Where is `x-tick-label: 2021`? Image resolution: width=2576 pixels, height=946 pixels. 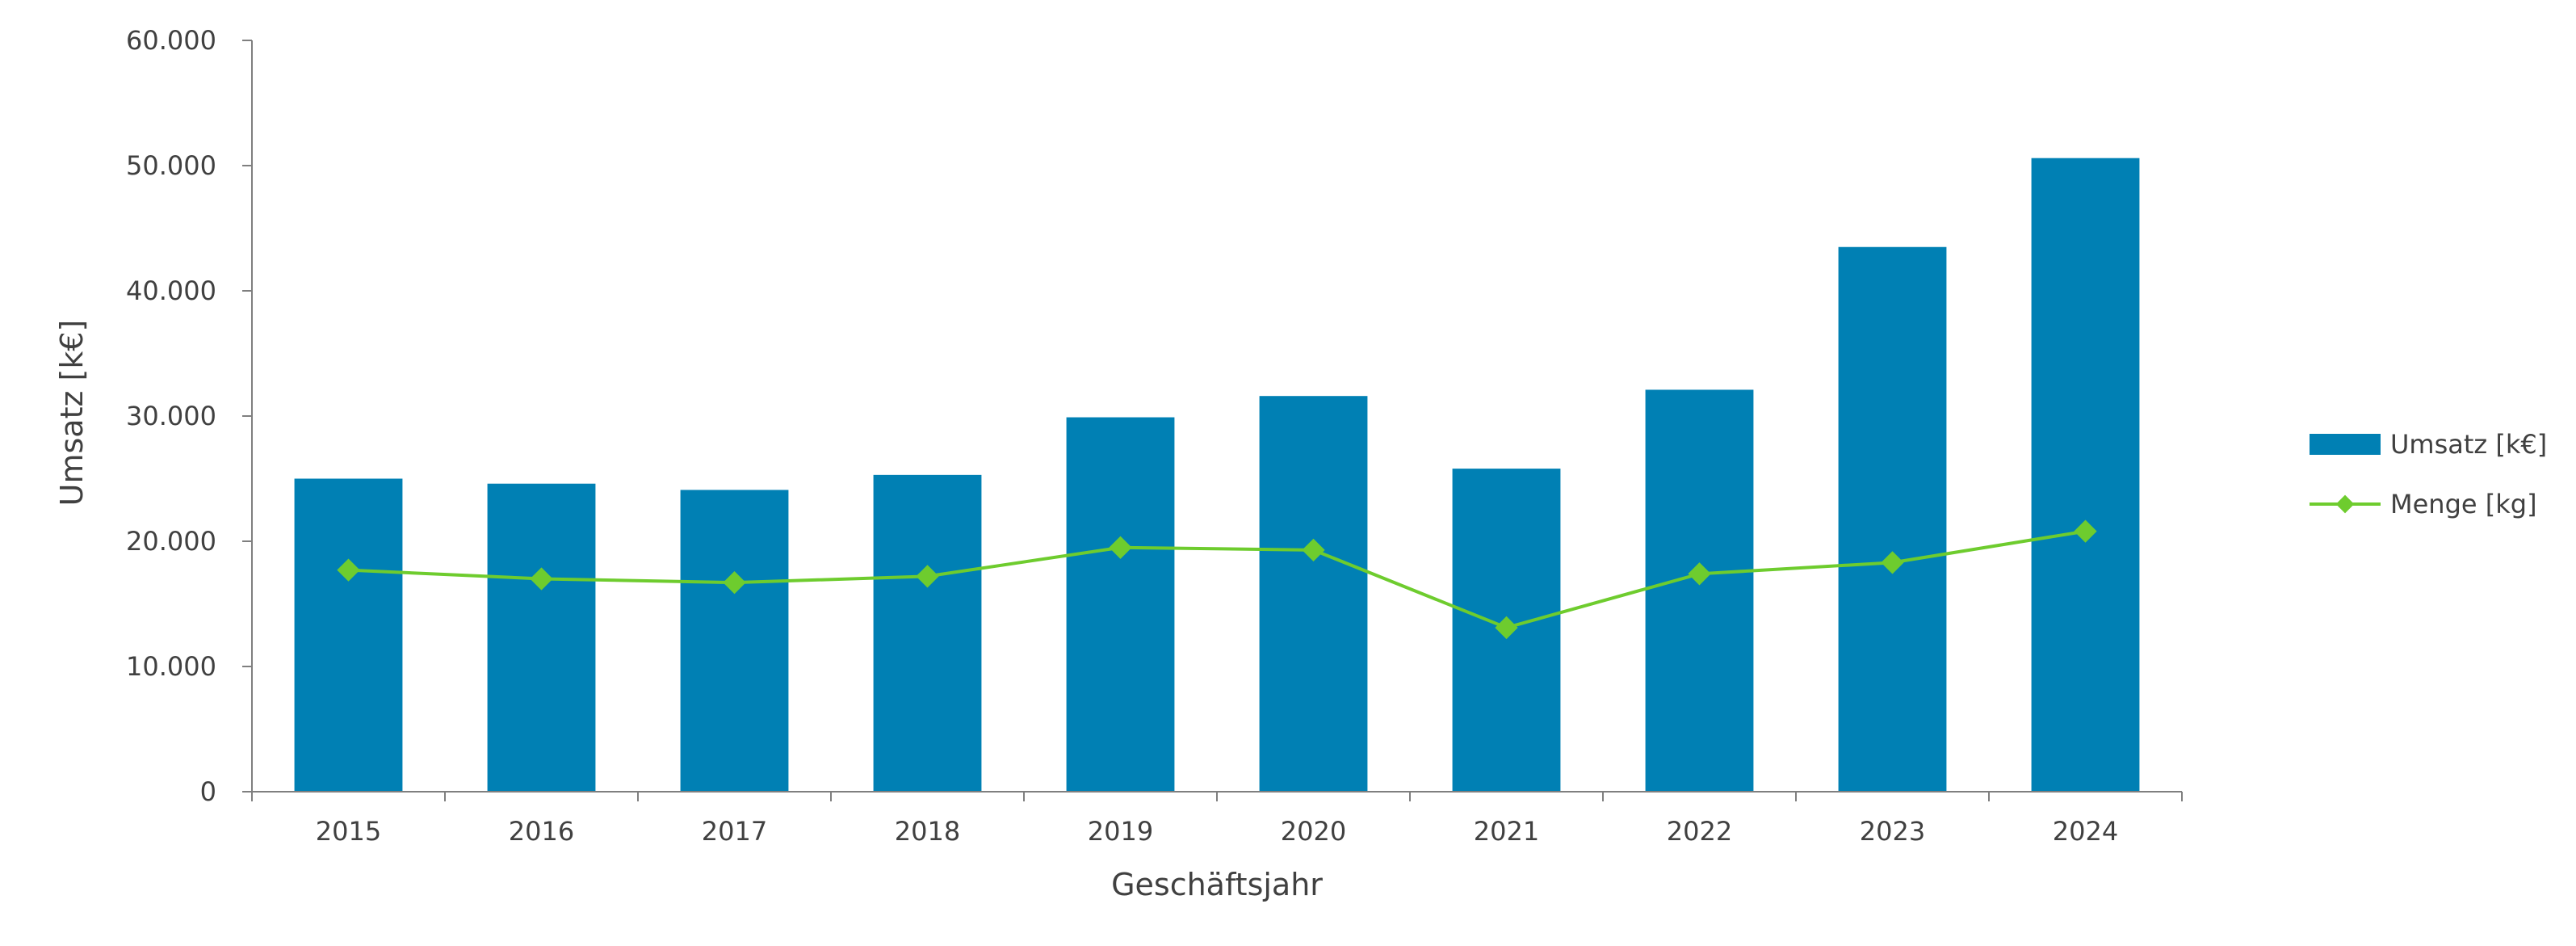
x-tick-label: 2021 is located at coordinates (1506, 831).